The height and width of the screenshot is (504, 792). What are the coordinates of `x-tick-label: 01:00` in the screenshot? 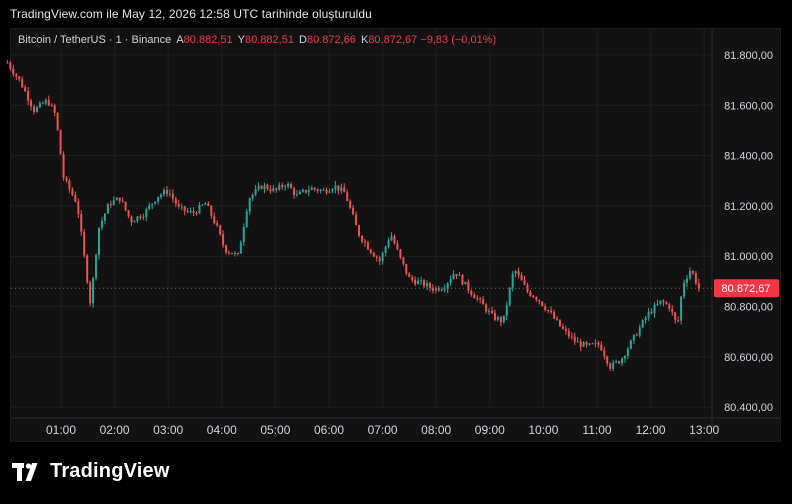 It's located at (61, 430).